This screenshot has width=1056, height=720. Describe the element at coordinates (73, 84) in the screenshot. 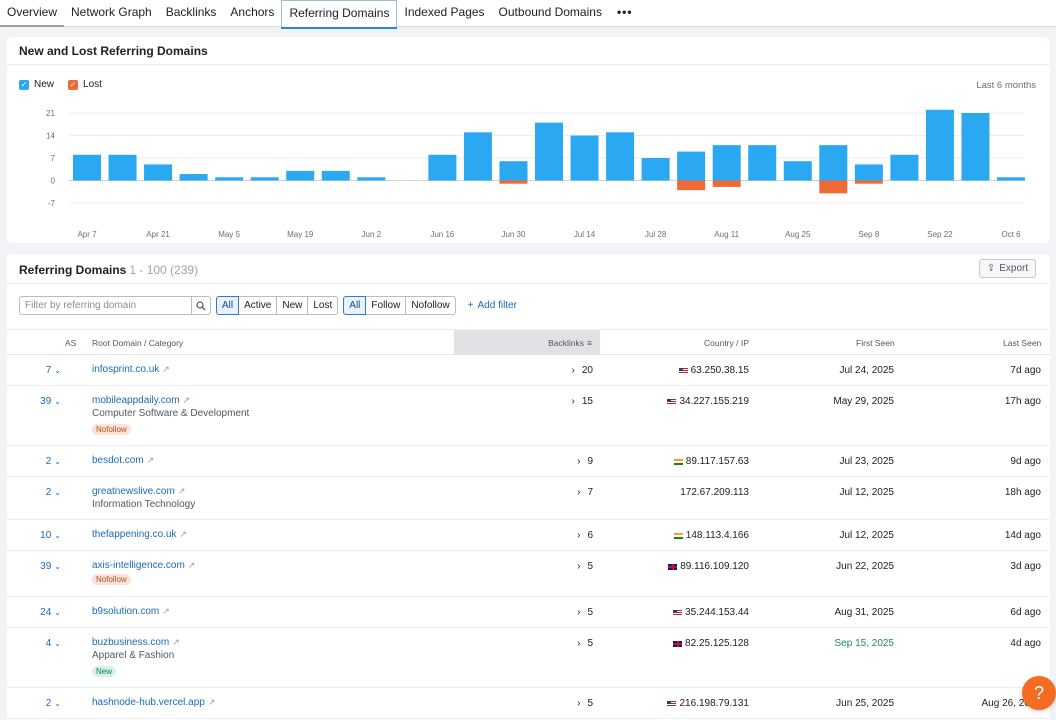

I see `checkbox-lost-icon: ✓` at that location.